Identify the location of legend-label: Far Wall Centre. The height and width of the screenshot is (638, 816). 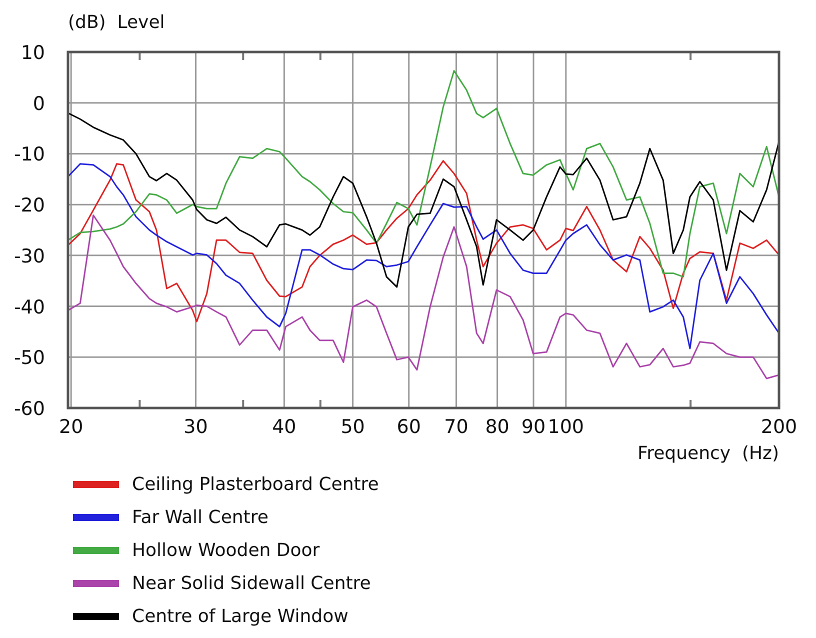
(200, 517).